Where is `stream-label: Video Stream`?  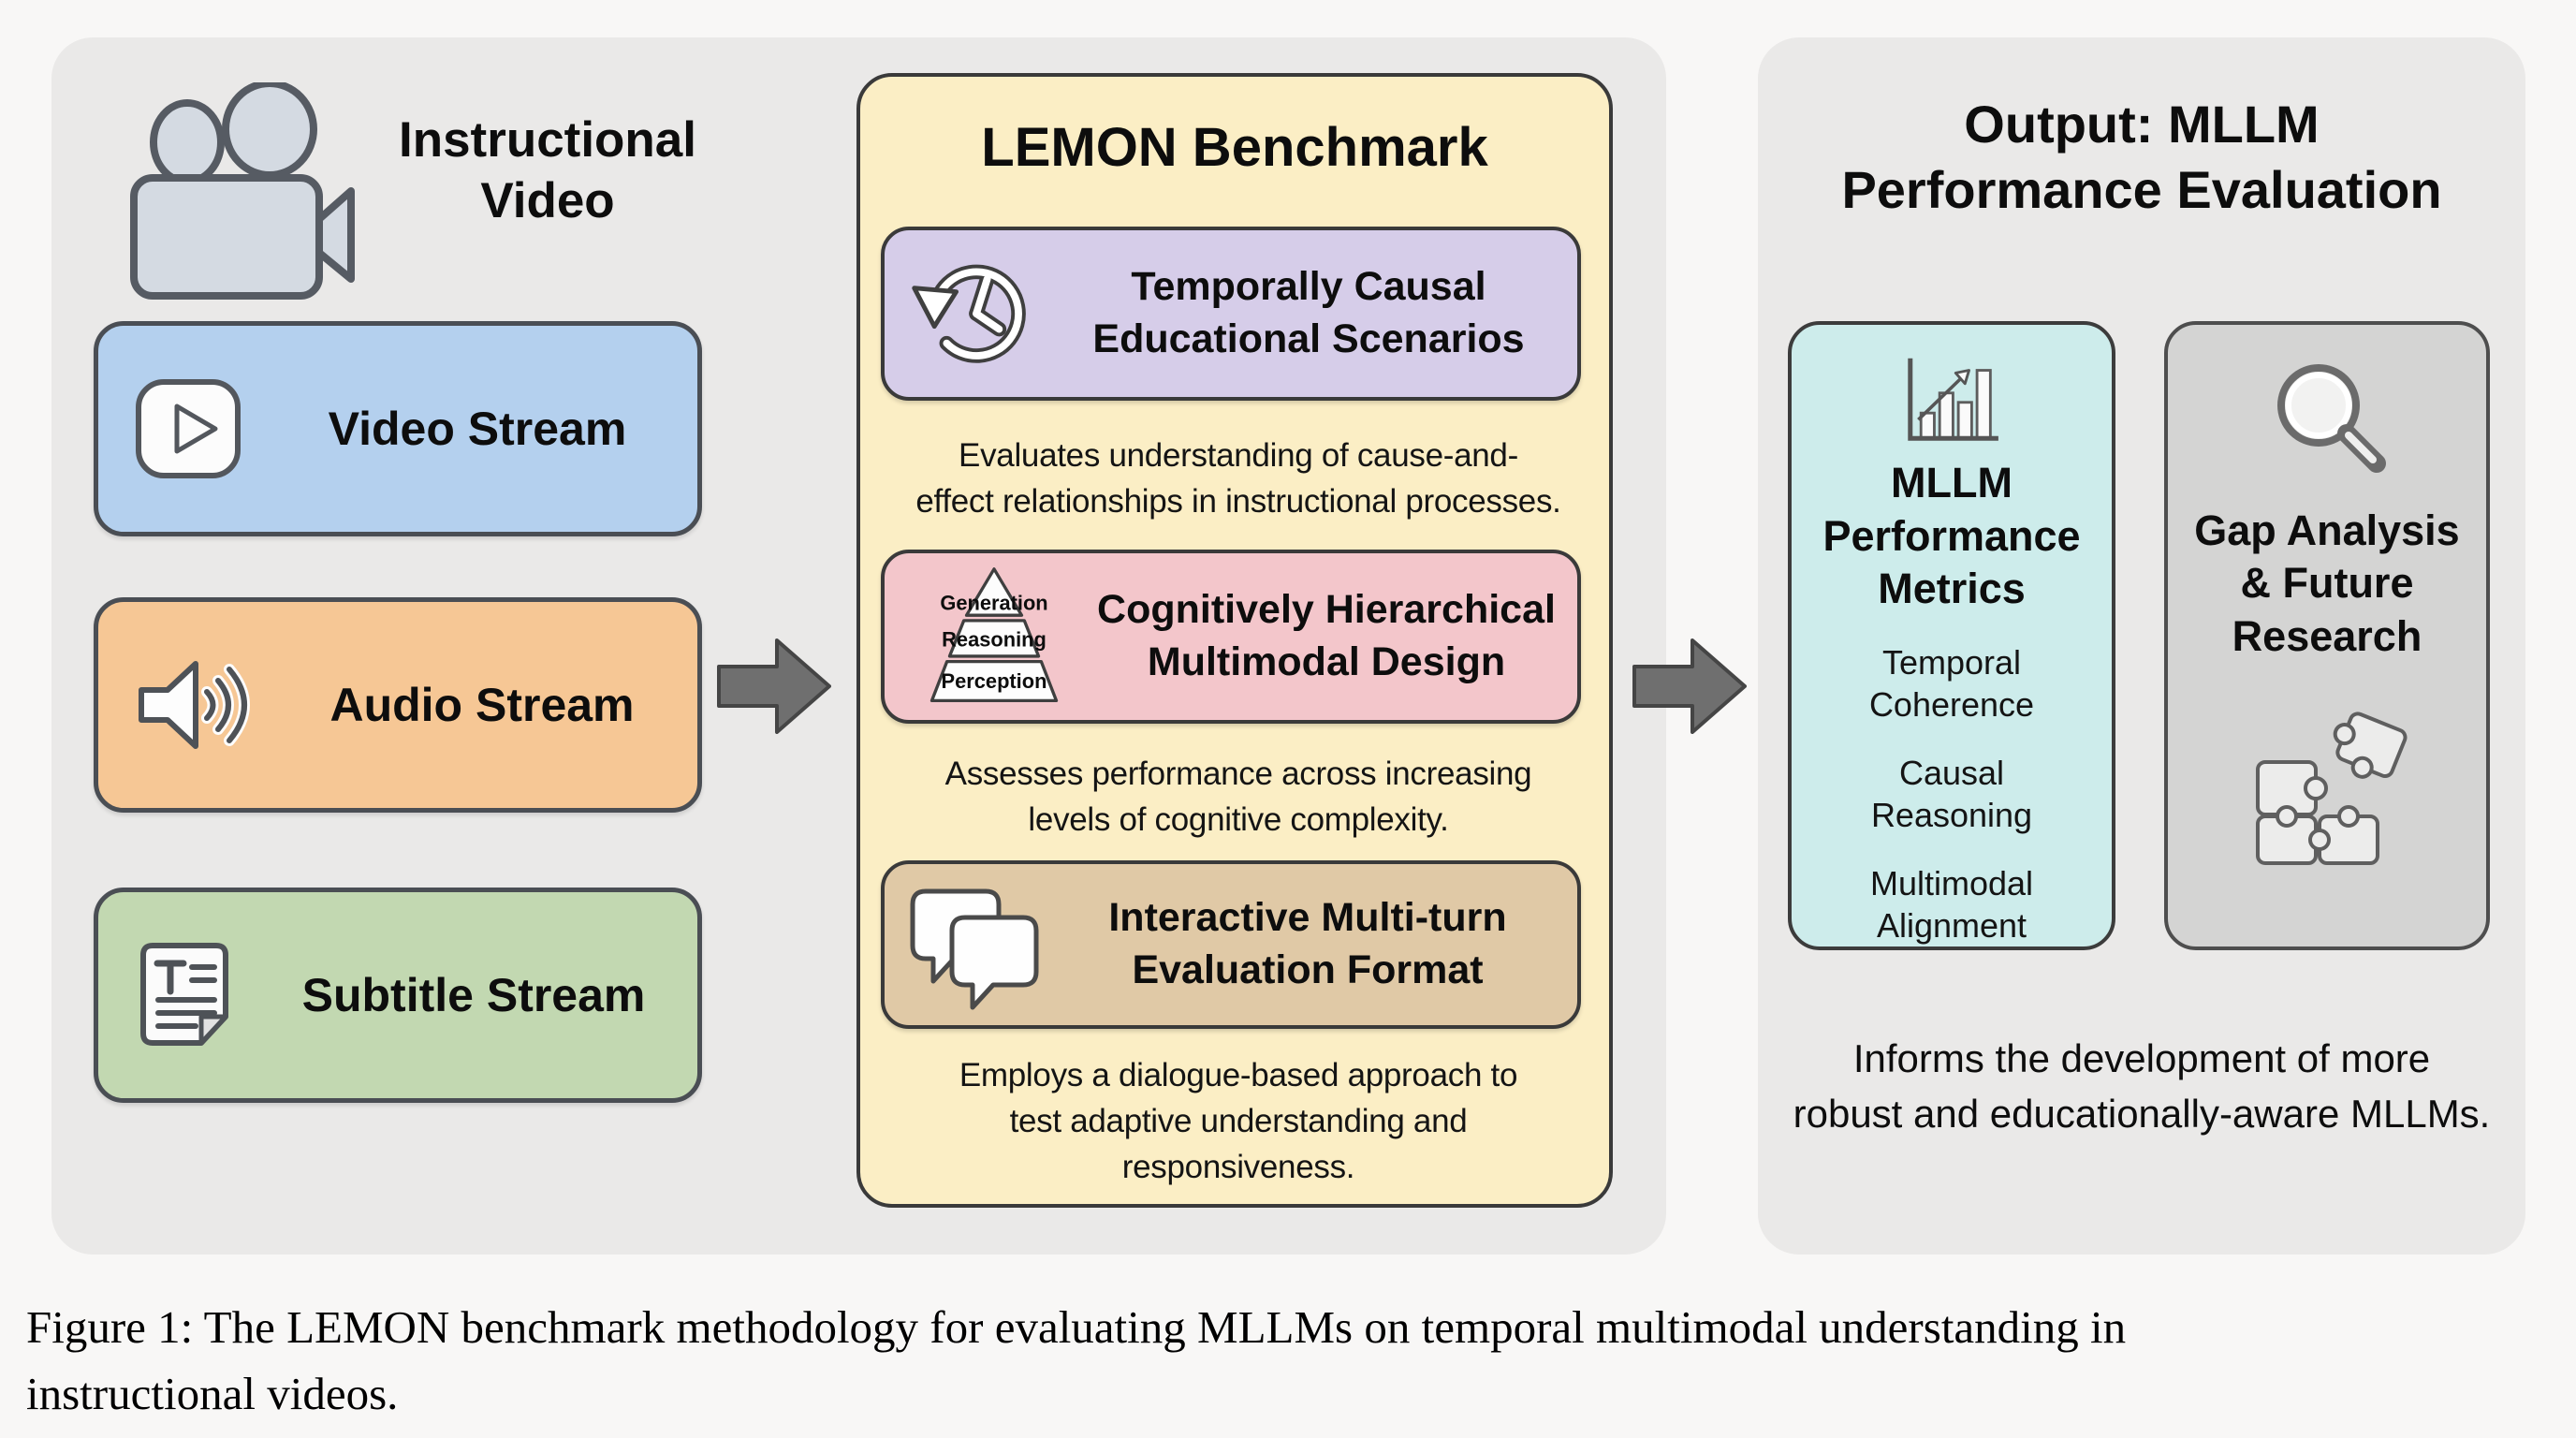
stream-label: Video Stream is located at coordinates (478, 429).